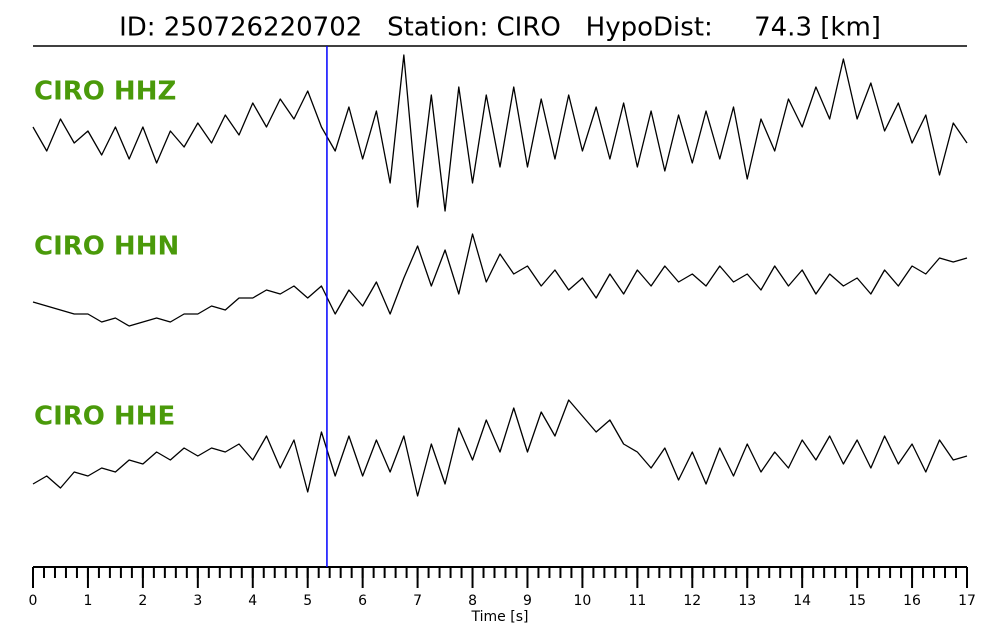 The height and width of the screenshot is (640, 1000). What do you see at coordinates (87, 601) in the screenshot?
I see `x-tick-label: 1` at bounding box center [87, 601].